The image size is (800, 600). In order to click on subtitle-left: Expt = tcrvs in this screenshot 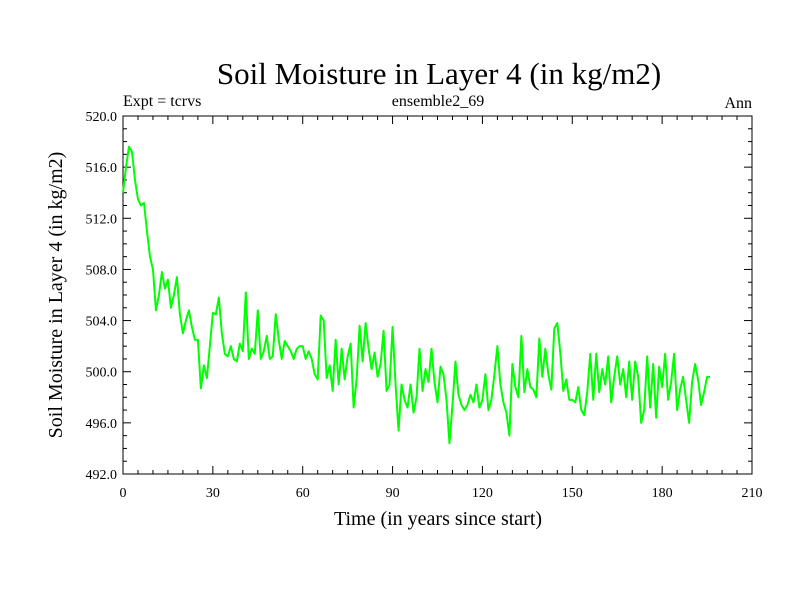, I will do `click(162, 101)`.